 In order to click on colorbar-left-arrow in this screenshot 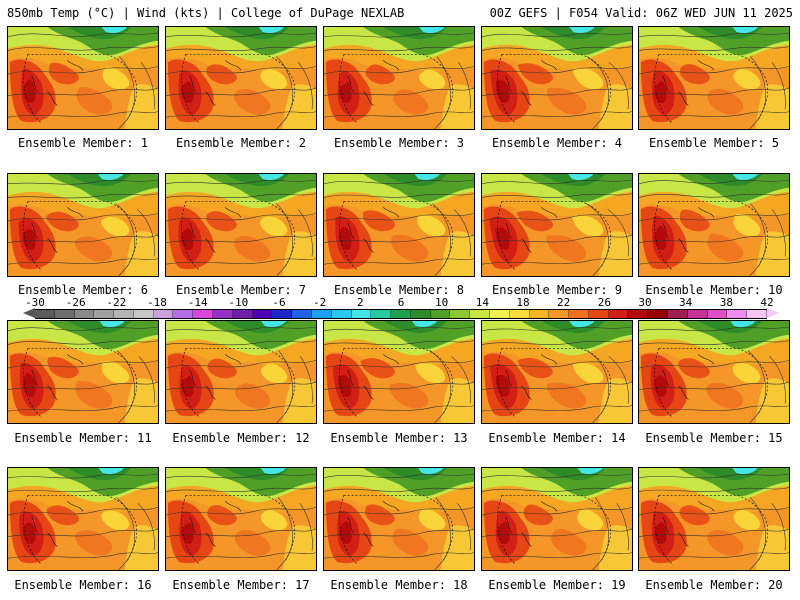, I will do `click(29, 313)`.